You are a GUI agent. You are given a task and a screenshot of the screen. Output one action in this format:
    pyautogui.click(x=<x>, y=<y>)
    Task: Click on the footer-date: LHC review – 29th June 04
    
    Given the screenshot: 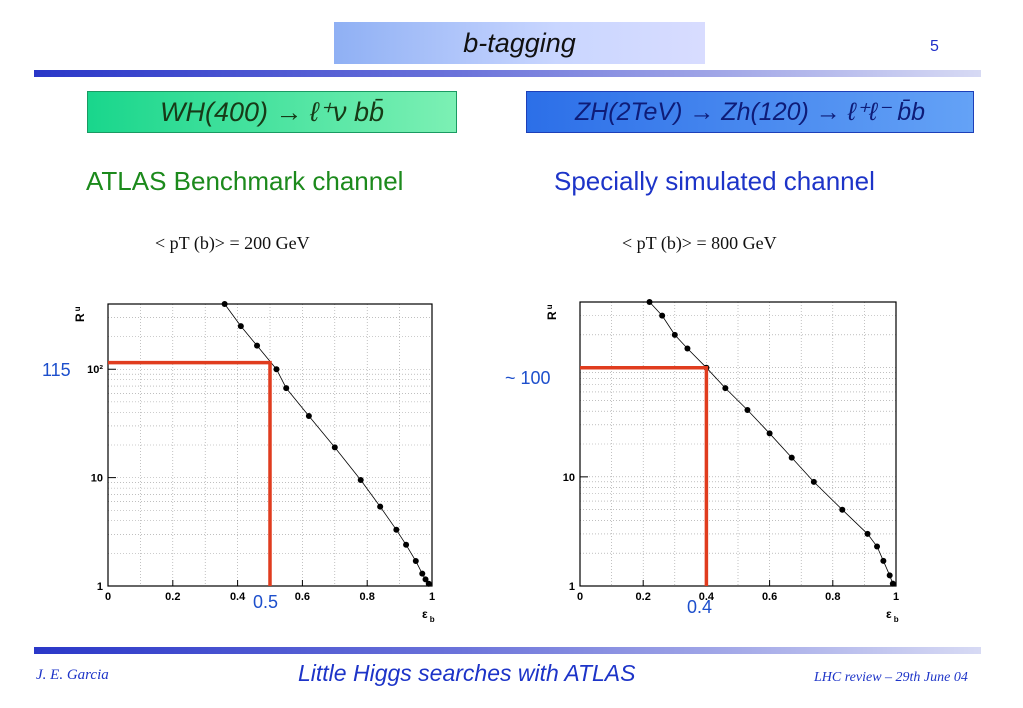 What is the action you would take?
    pyautogui.click(x=891, y=677)
    